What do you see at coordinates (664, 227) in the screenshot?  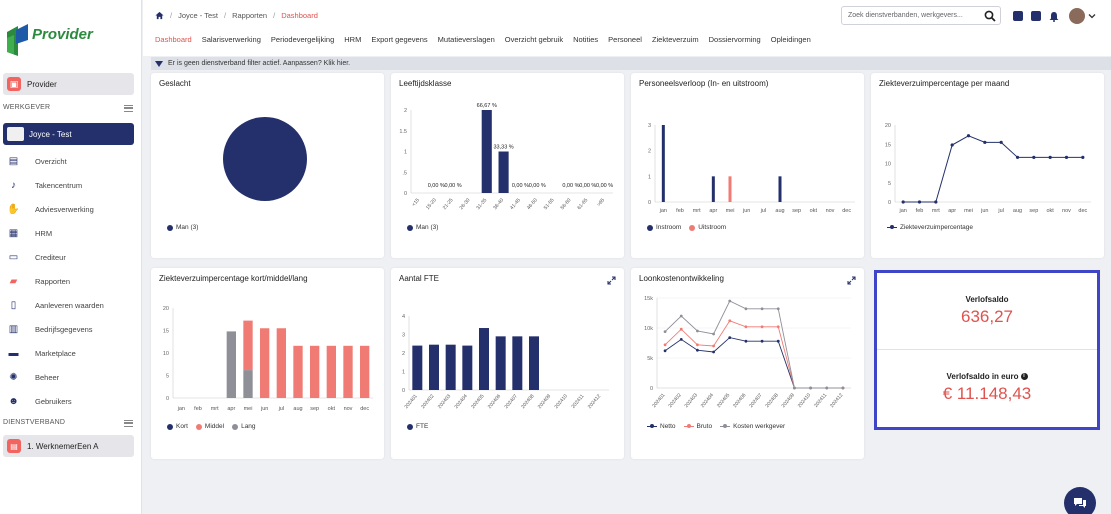 I see `legend-item: Instroom` at bounding box center [664, 227].